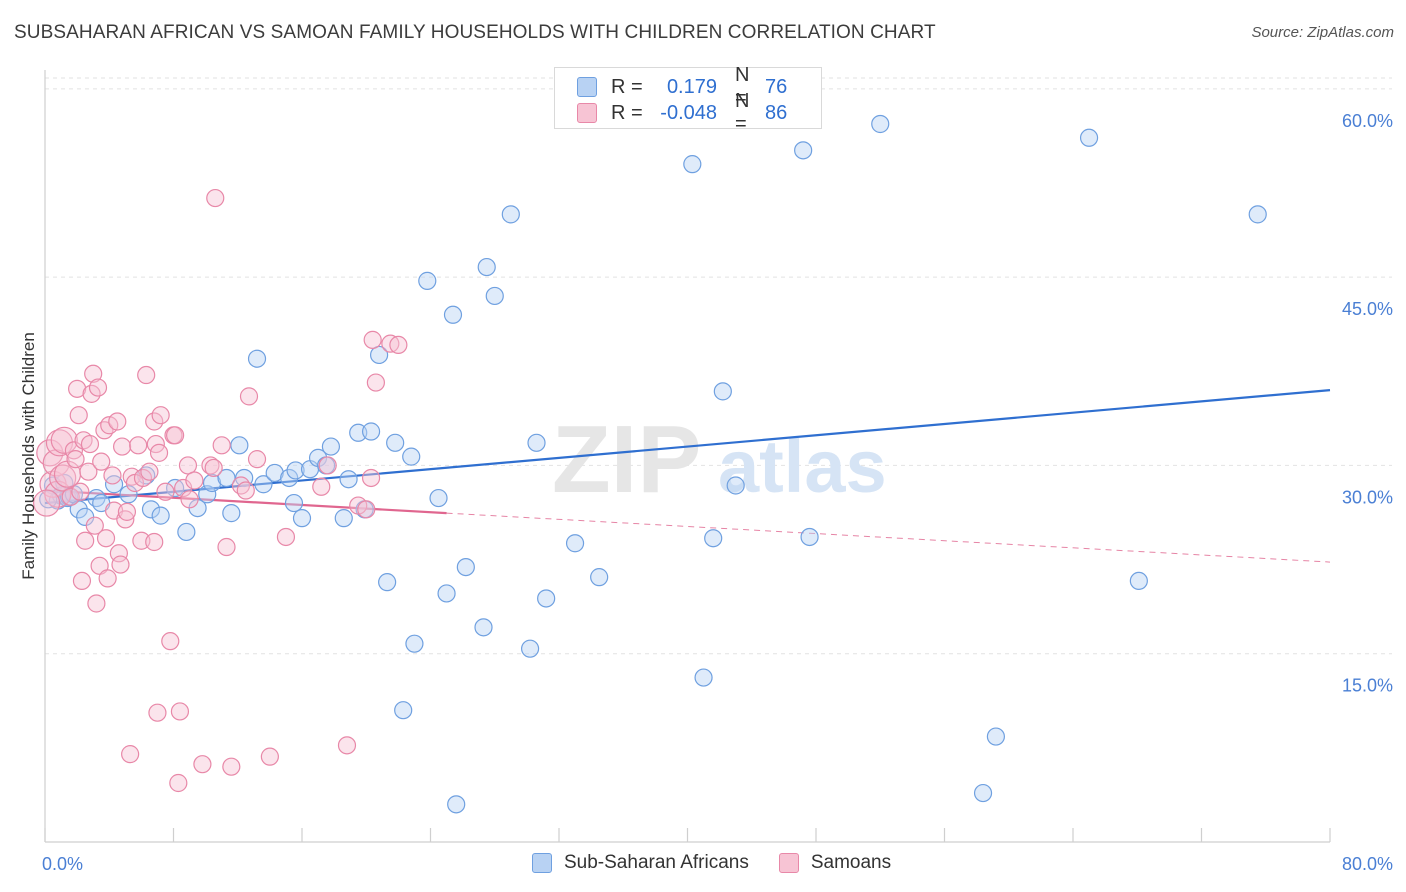 The image size is (1406, 892). Describe the element at coordinates (62, 864) in the screenshot. I see `x-tick-label-min: 0.0%` at that location.